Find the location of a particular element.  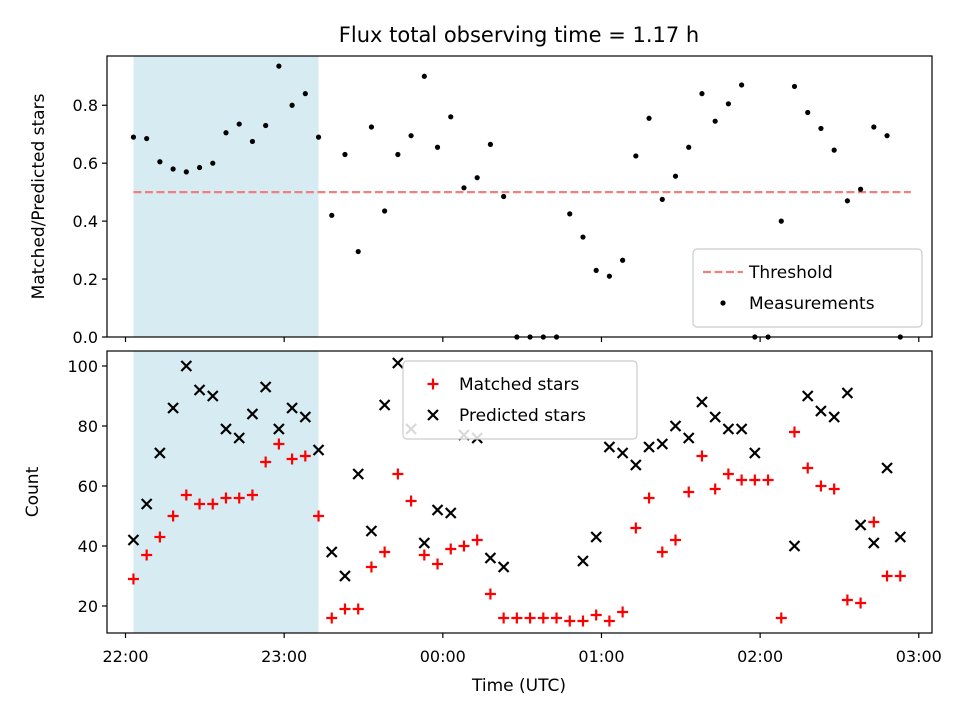

y-tick-label: 0.4 is located at coordinates (85, 221).